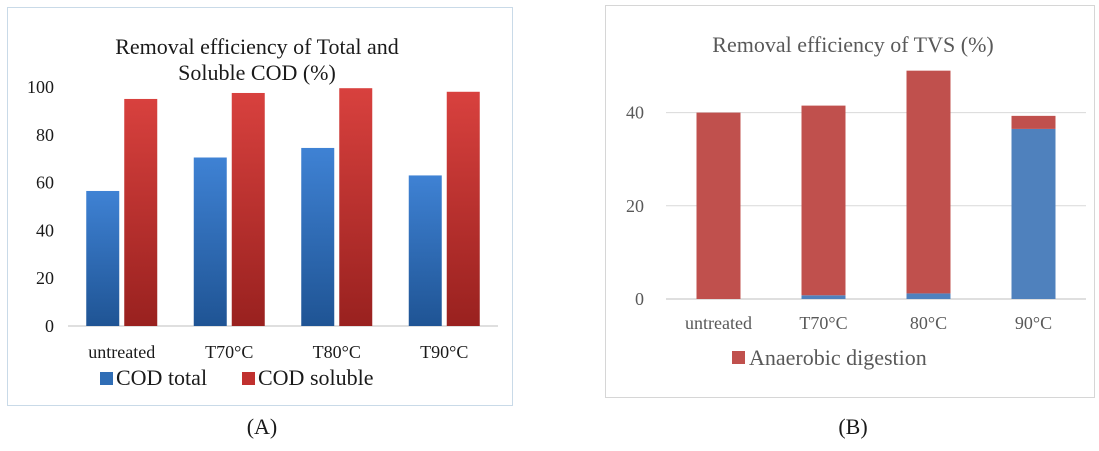 The width and height of the screenshot is (1099, 451). What do you see at coordinates (45, 135) in the screenshot?
I see `chart-a-ytick-label: 80` at bounding box center [45, 135].